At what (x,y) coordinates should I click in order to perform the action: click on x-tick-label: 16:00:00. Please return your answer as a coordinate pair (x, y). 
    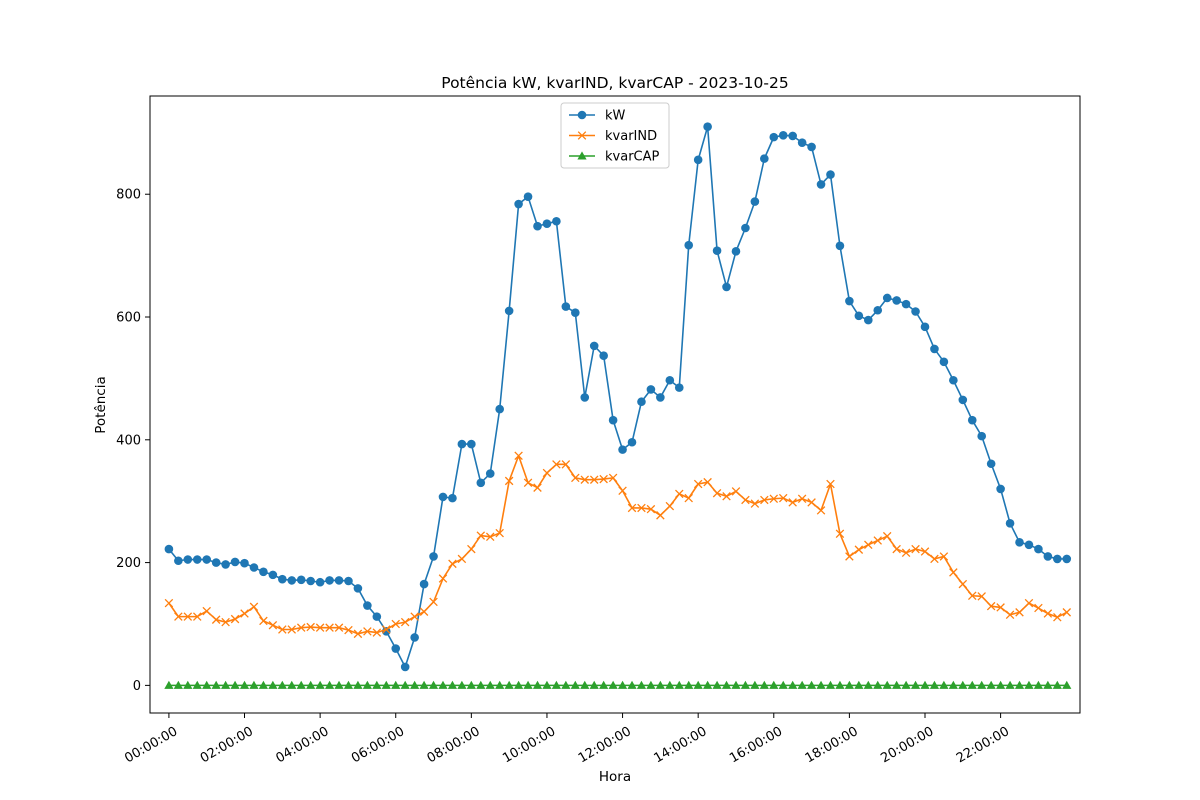
    Looking at the image, I should click on (756, 745).